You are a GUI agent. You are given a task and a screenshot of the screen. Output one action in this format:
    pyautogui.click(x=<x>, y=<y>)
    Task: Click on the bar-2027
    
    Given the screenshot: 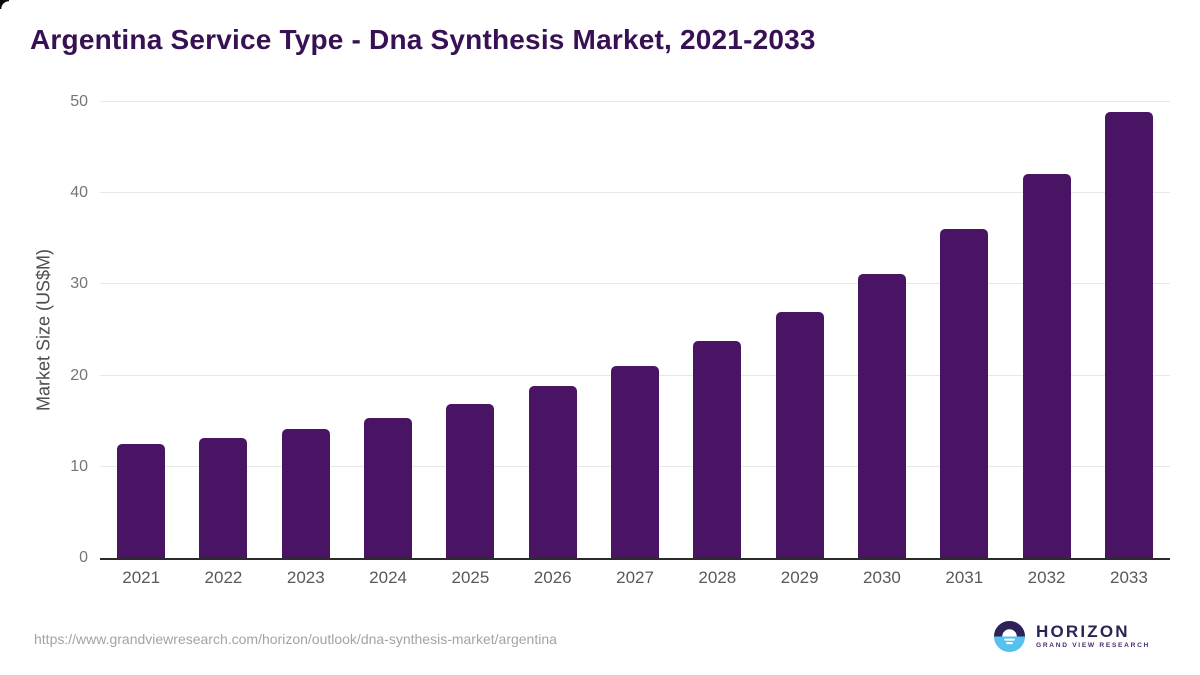 What is the action you would take?
    pyautogui.click(x=635, y=461)
    